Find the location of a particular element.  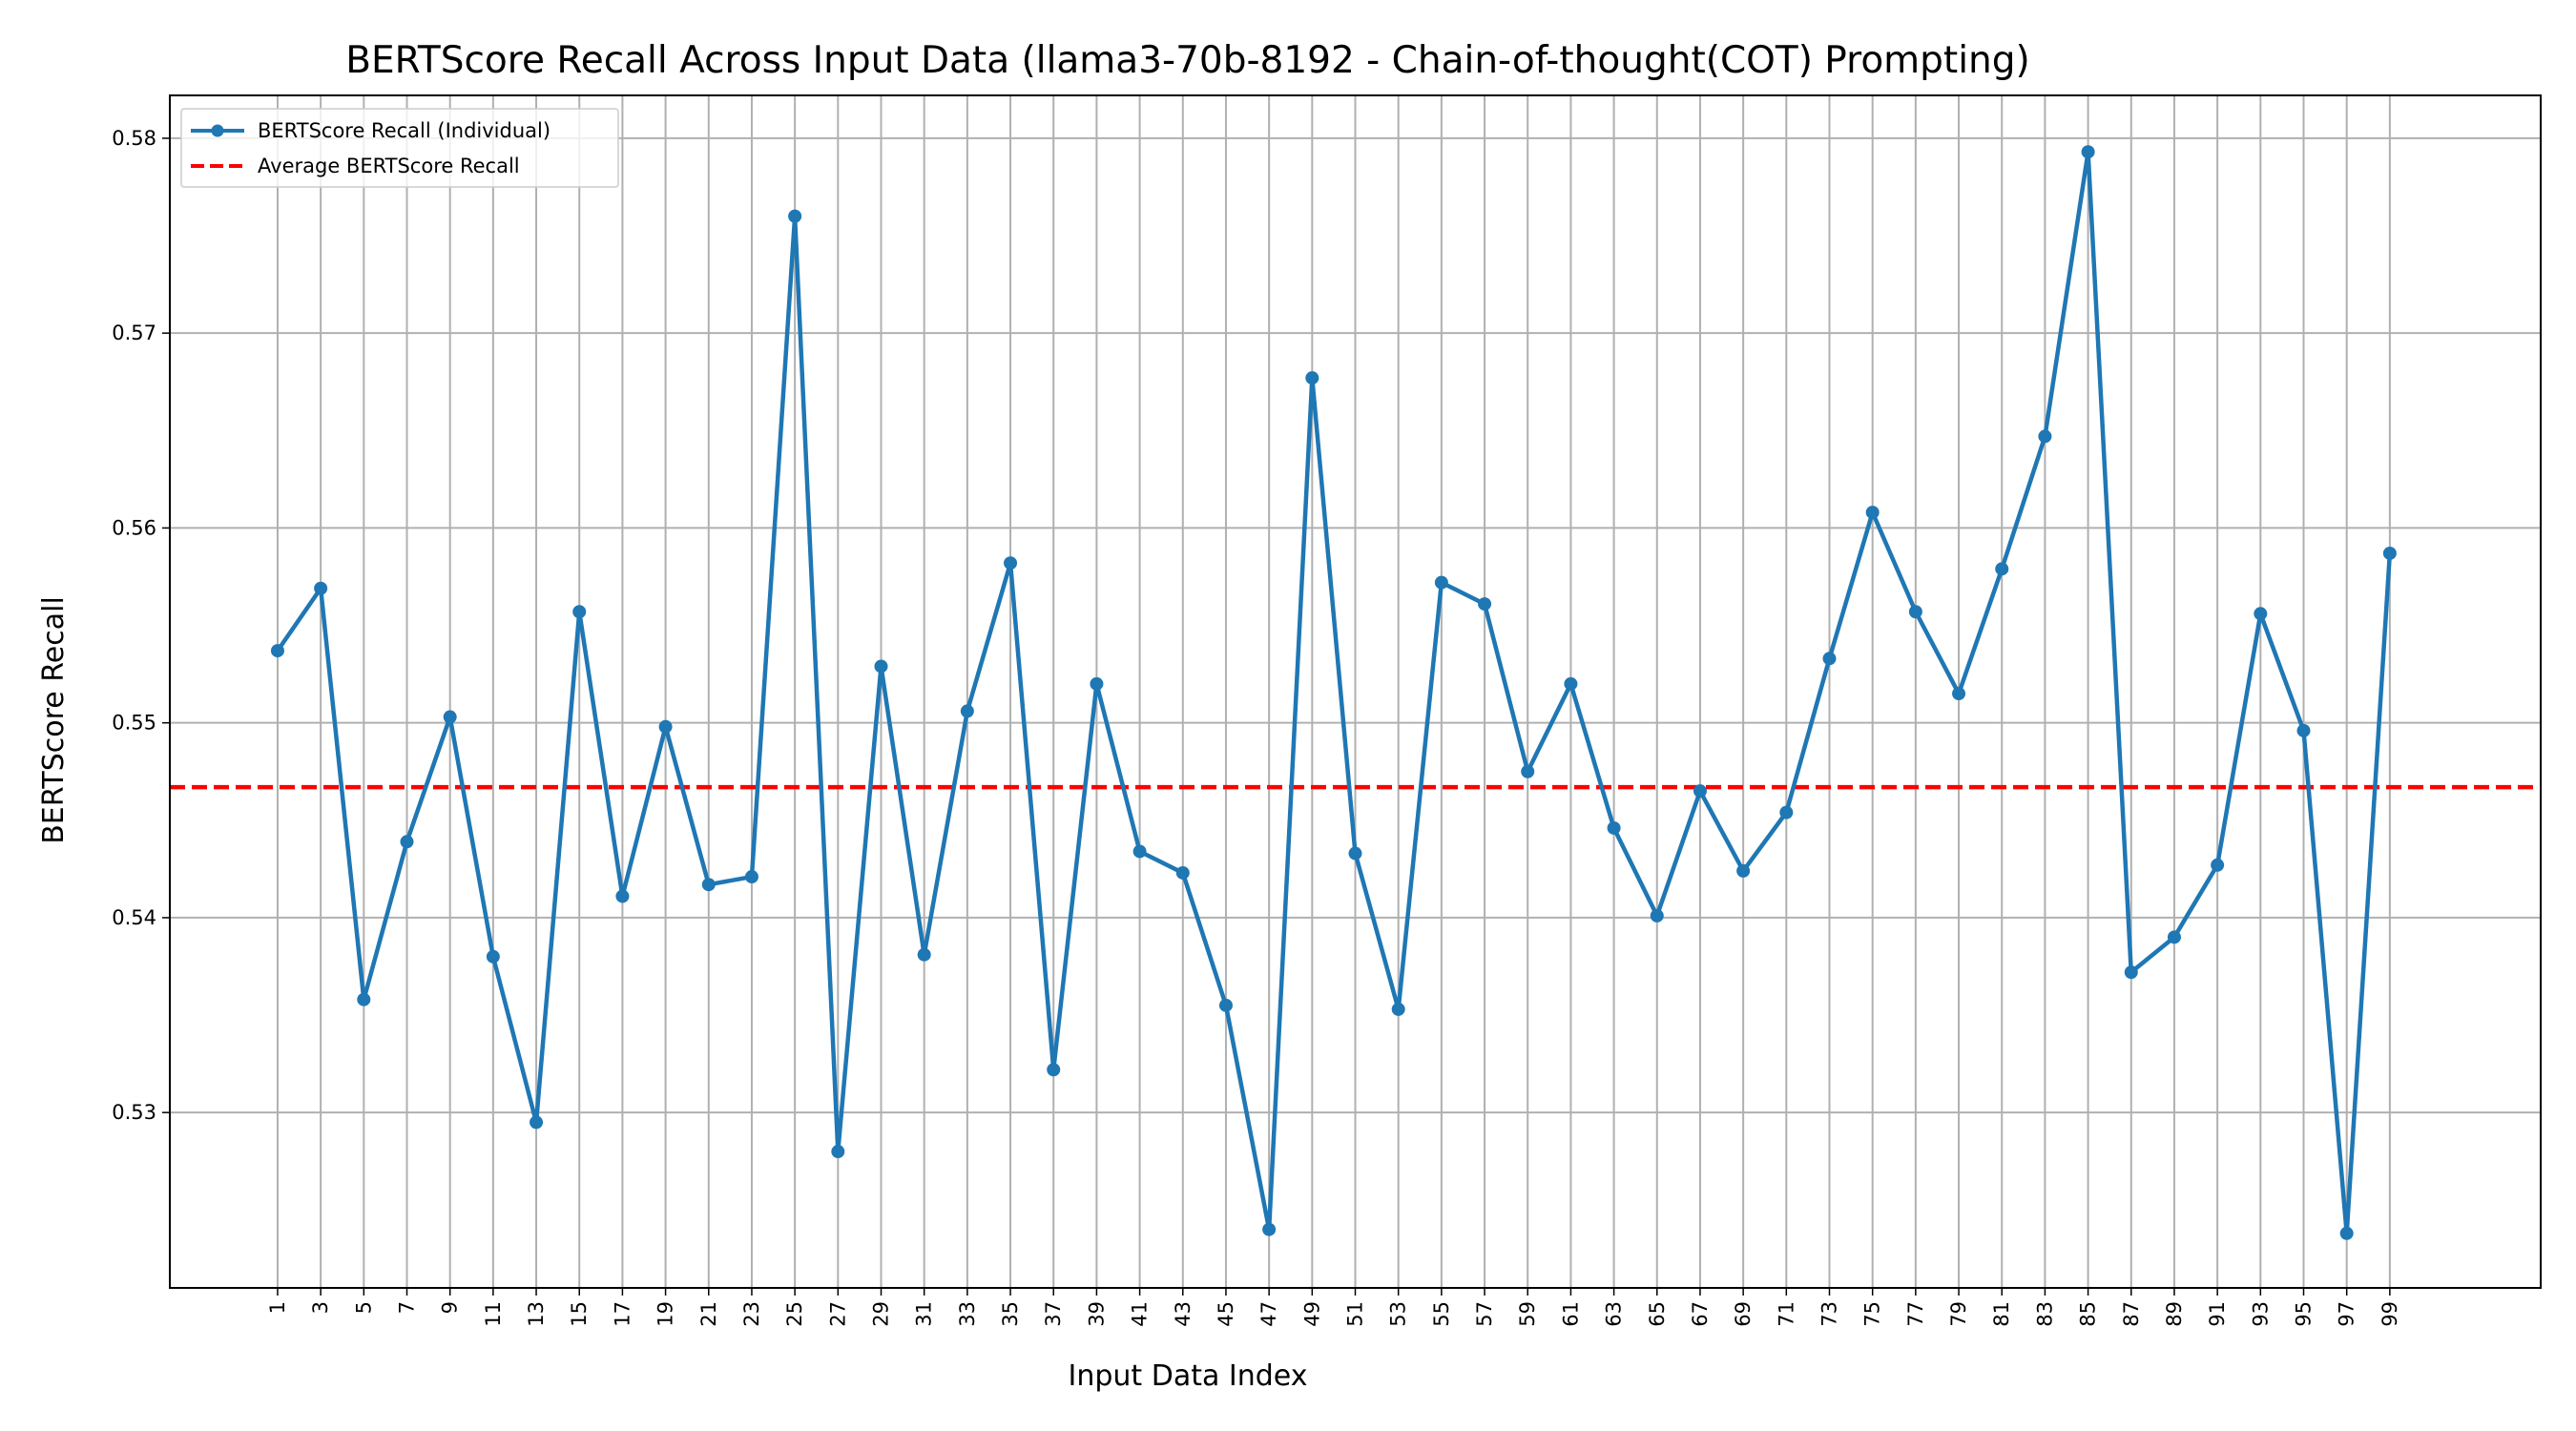

x-tick-label: 17 is located at coordinates (622, 1314).